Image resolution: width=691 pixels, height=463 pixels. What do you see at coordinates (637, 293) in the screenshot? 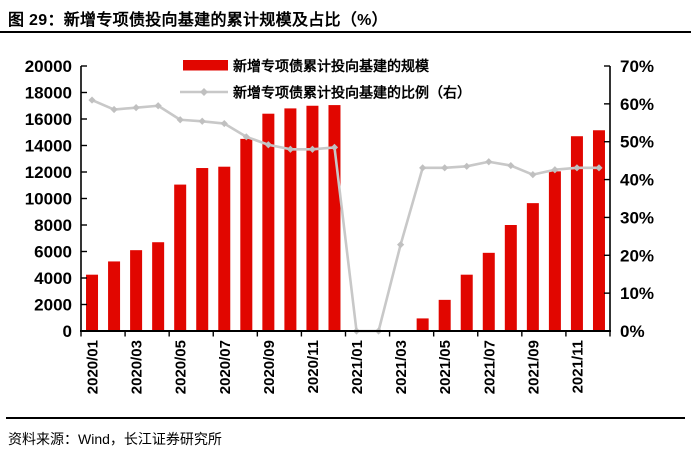
I see `y-axis-right-label: 10%` at bounding box center [637, 293].